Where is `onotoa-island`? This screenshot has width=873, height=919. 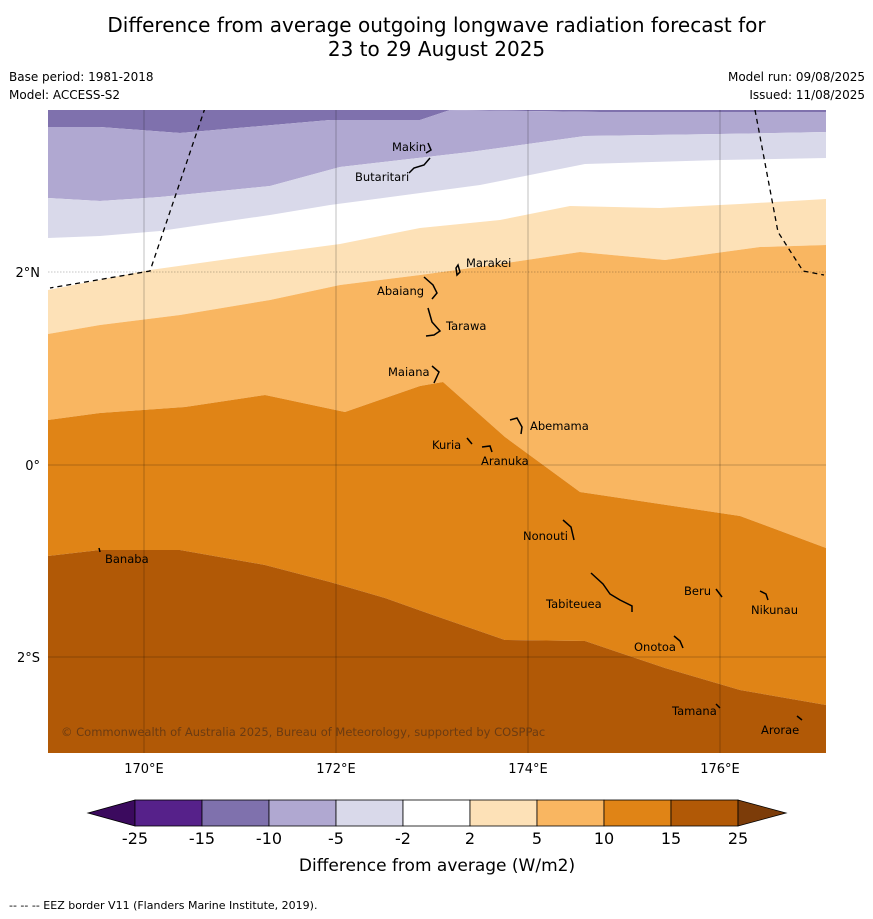 onotoa-island is located at coordinates (678, 642).